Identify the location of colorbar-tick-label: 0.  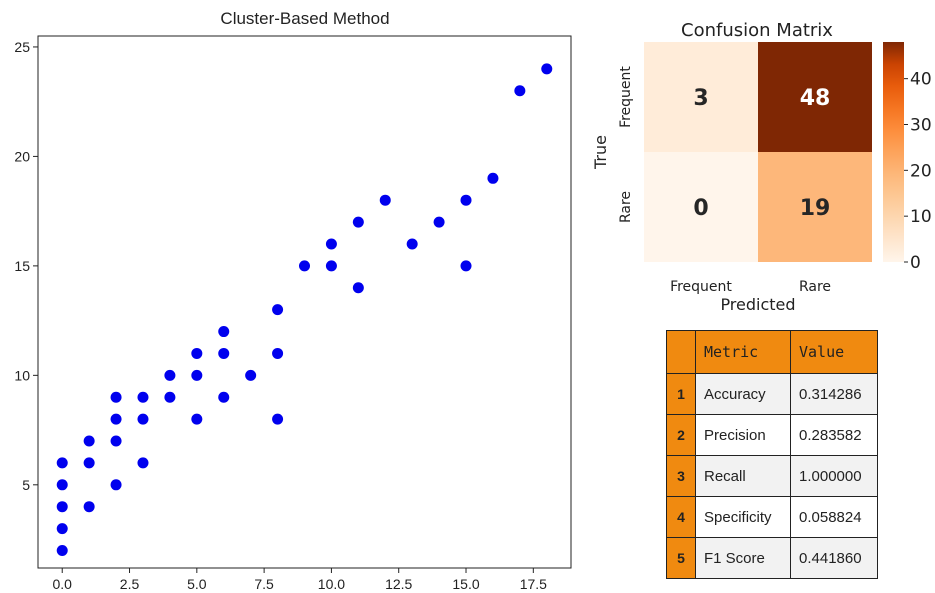
(915, 263).